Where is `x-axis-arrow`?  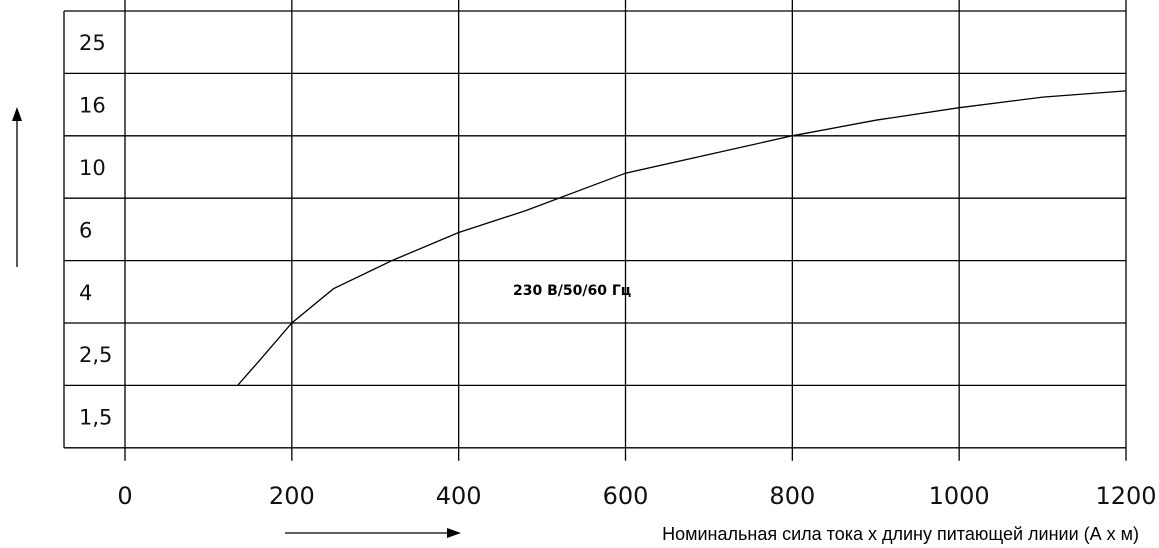
x-axis-arrow is located at coordinates (373, 533).